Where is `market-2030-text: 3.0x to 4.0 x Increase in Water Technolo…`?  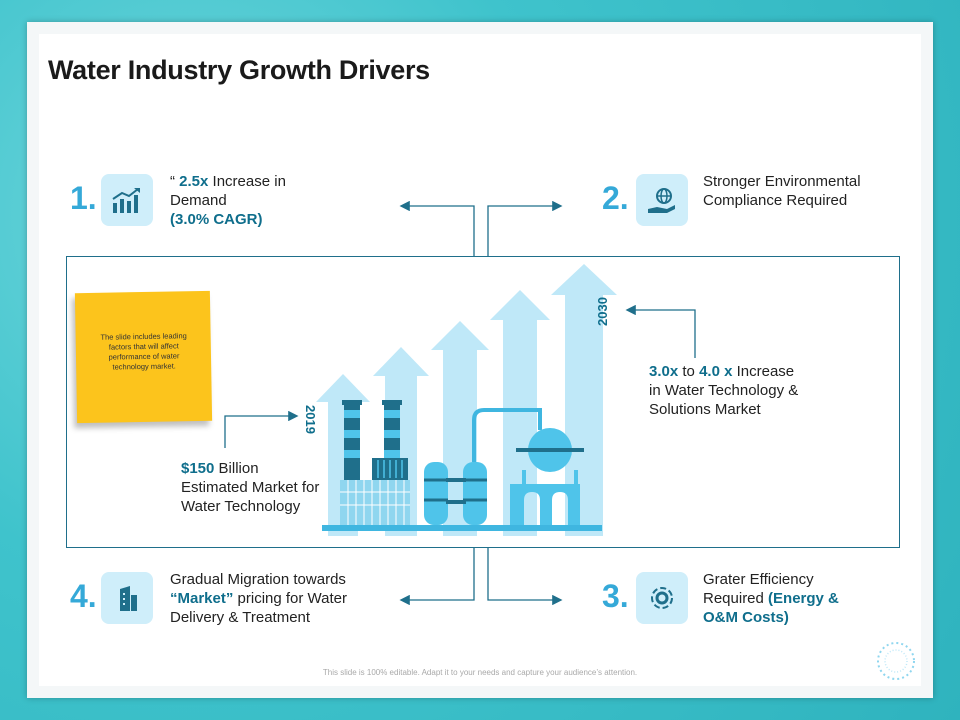 market-2030-text: 3.0x to 4.0 x Increase in Water Technolo… is located at coordinates (724, 390).